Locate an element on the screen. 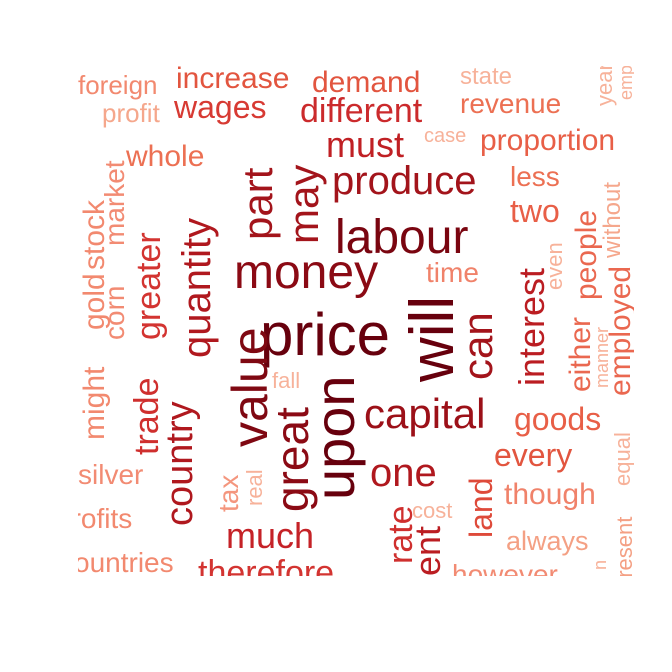  cloud-word: rent is located at coordinates (427, 557).